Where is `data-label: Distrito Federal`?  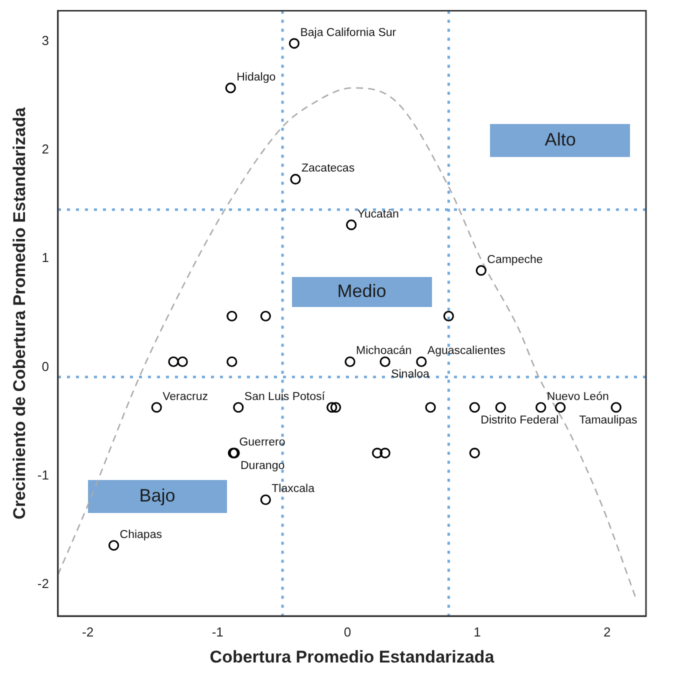
data-label: Distrito Federal is located at coordinates (519, 420).